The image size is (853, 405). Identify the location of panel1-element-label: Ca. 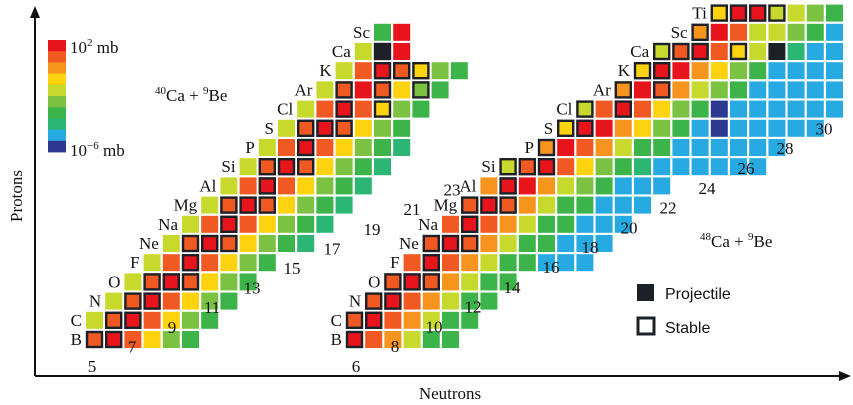
(341, 51).